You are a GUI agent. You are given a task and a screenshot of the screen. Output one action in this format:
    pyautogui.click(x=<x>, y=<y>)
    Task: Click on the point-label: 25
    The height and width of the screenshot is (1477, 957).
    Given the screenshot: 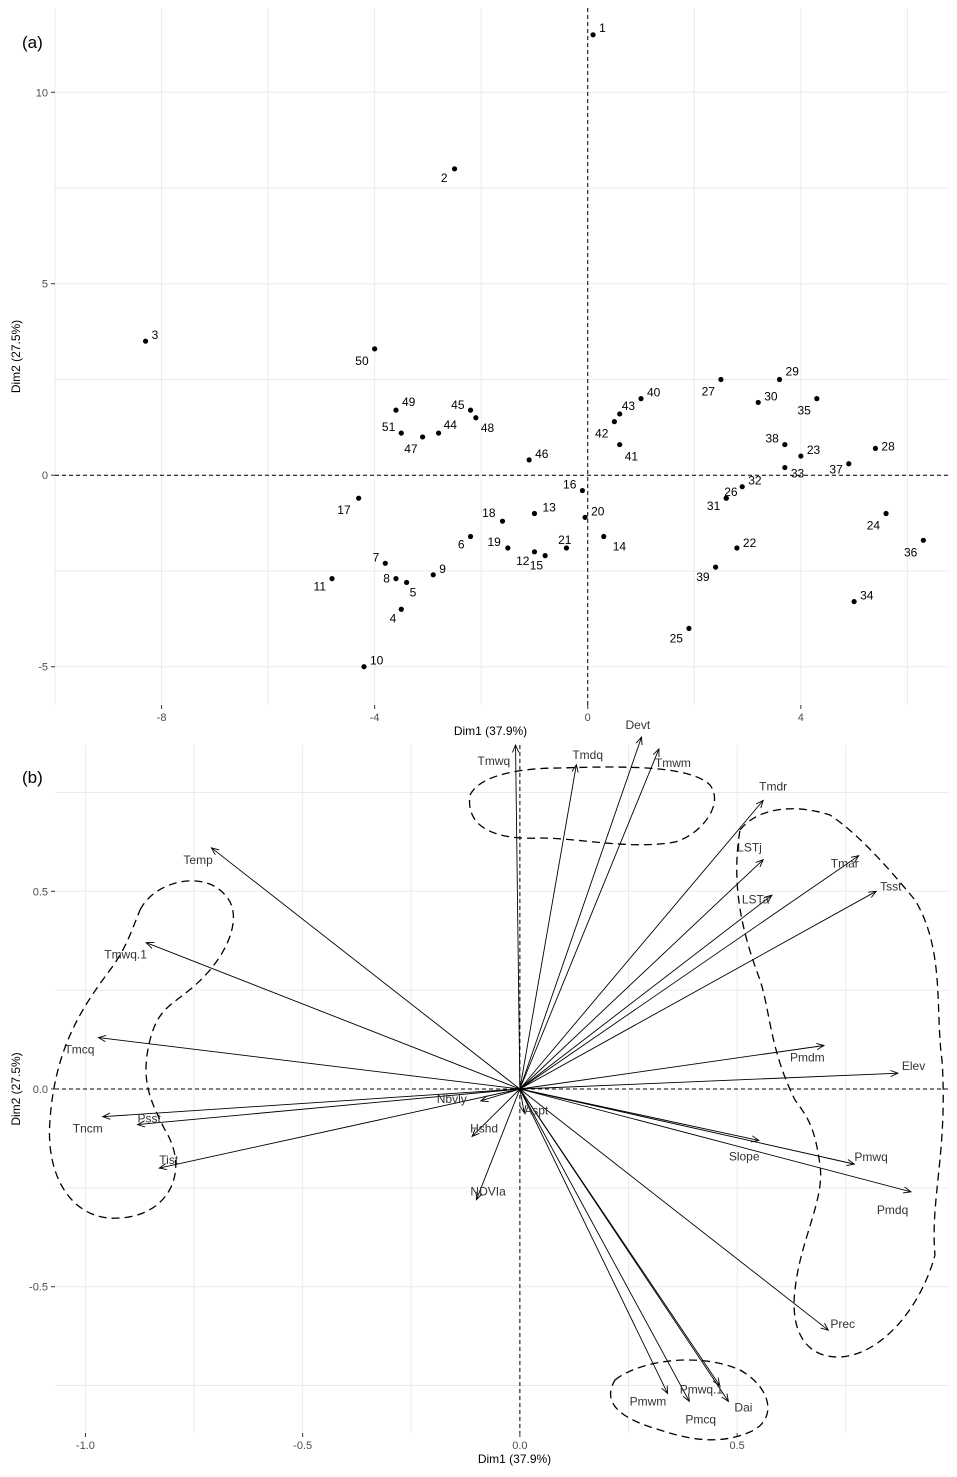 What is the action you would take?
    pyautogui.click(x=677, y=638)
    